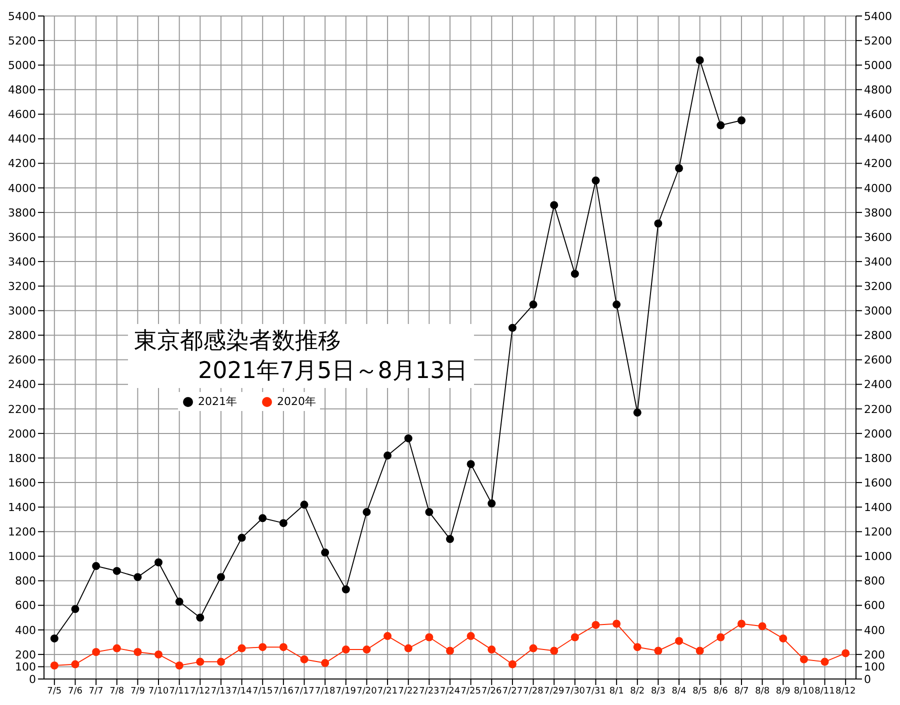 This screenshot has height=705, width=900. I want to click on y-tick-label: 2600, so click(22, 360).